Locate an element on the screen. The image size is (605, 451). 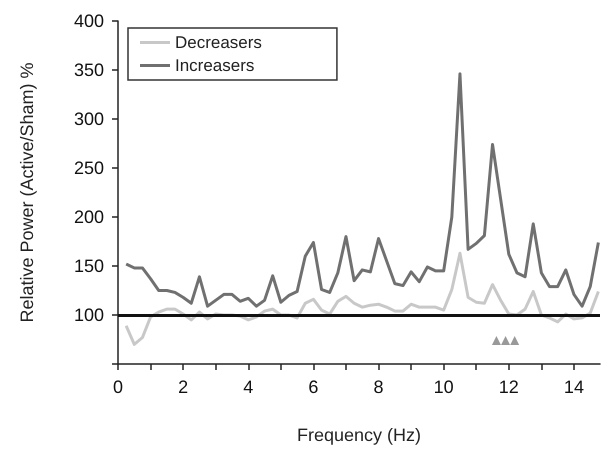
x-tick-label: 12 is located at coordinates (508, 387).